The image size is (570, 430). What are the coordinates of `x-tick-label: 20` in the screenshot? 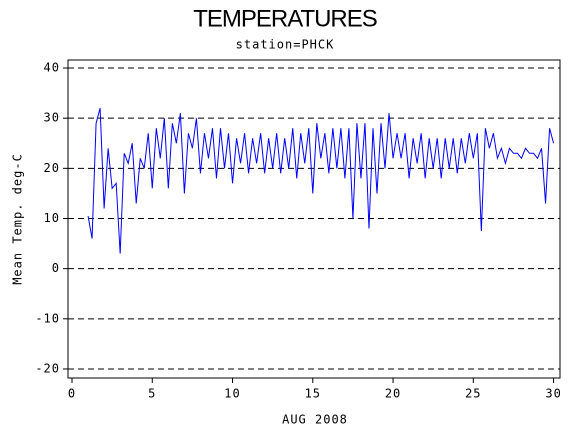 It's located at (393, 394).